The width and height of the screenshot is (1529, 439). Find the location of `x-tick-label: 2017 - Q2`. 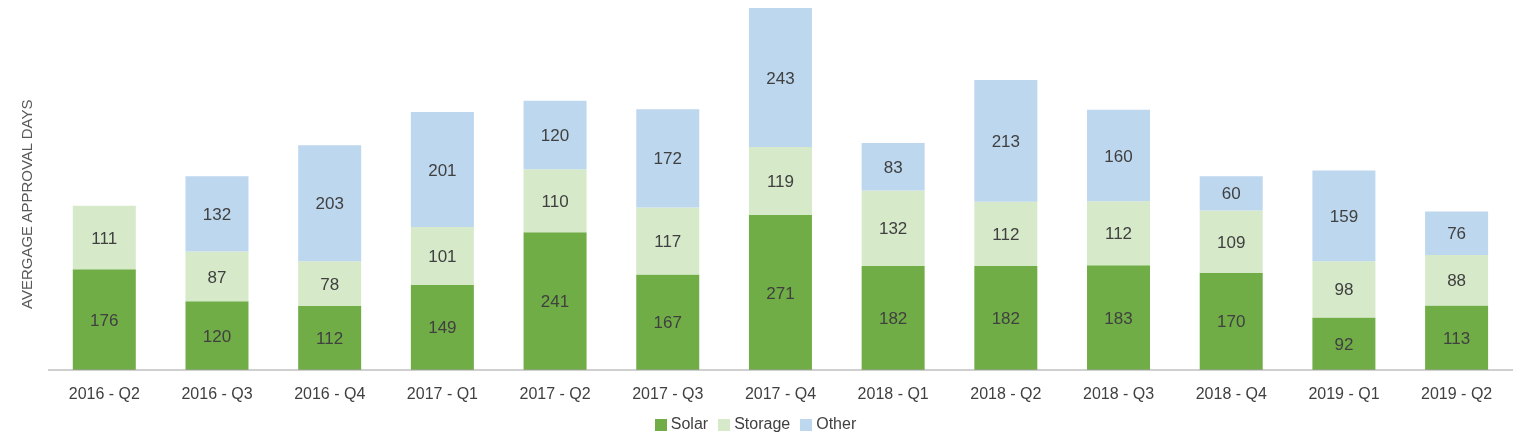

x-tick-label: 2017 - Q2 is located at coordinates (555, 394).